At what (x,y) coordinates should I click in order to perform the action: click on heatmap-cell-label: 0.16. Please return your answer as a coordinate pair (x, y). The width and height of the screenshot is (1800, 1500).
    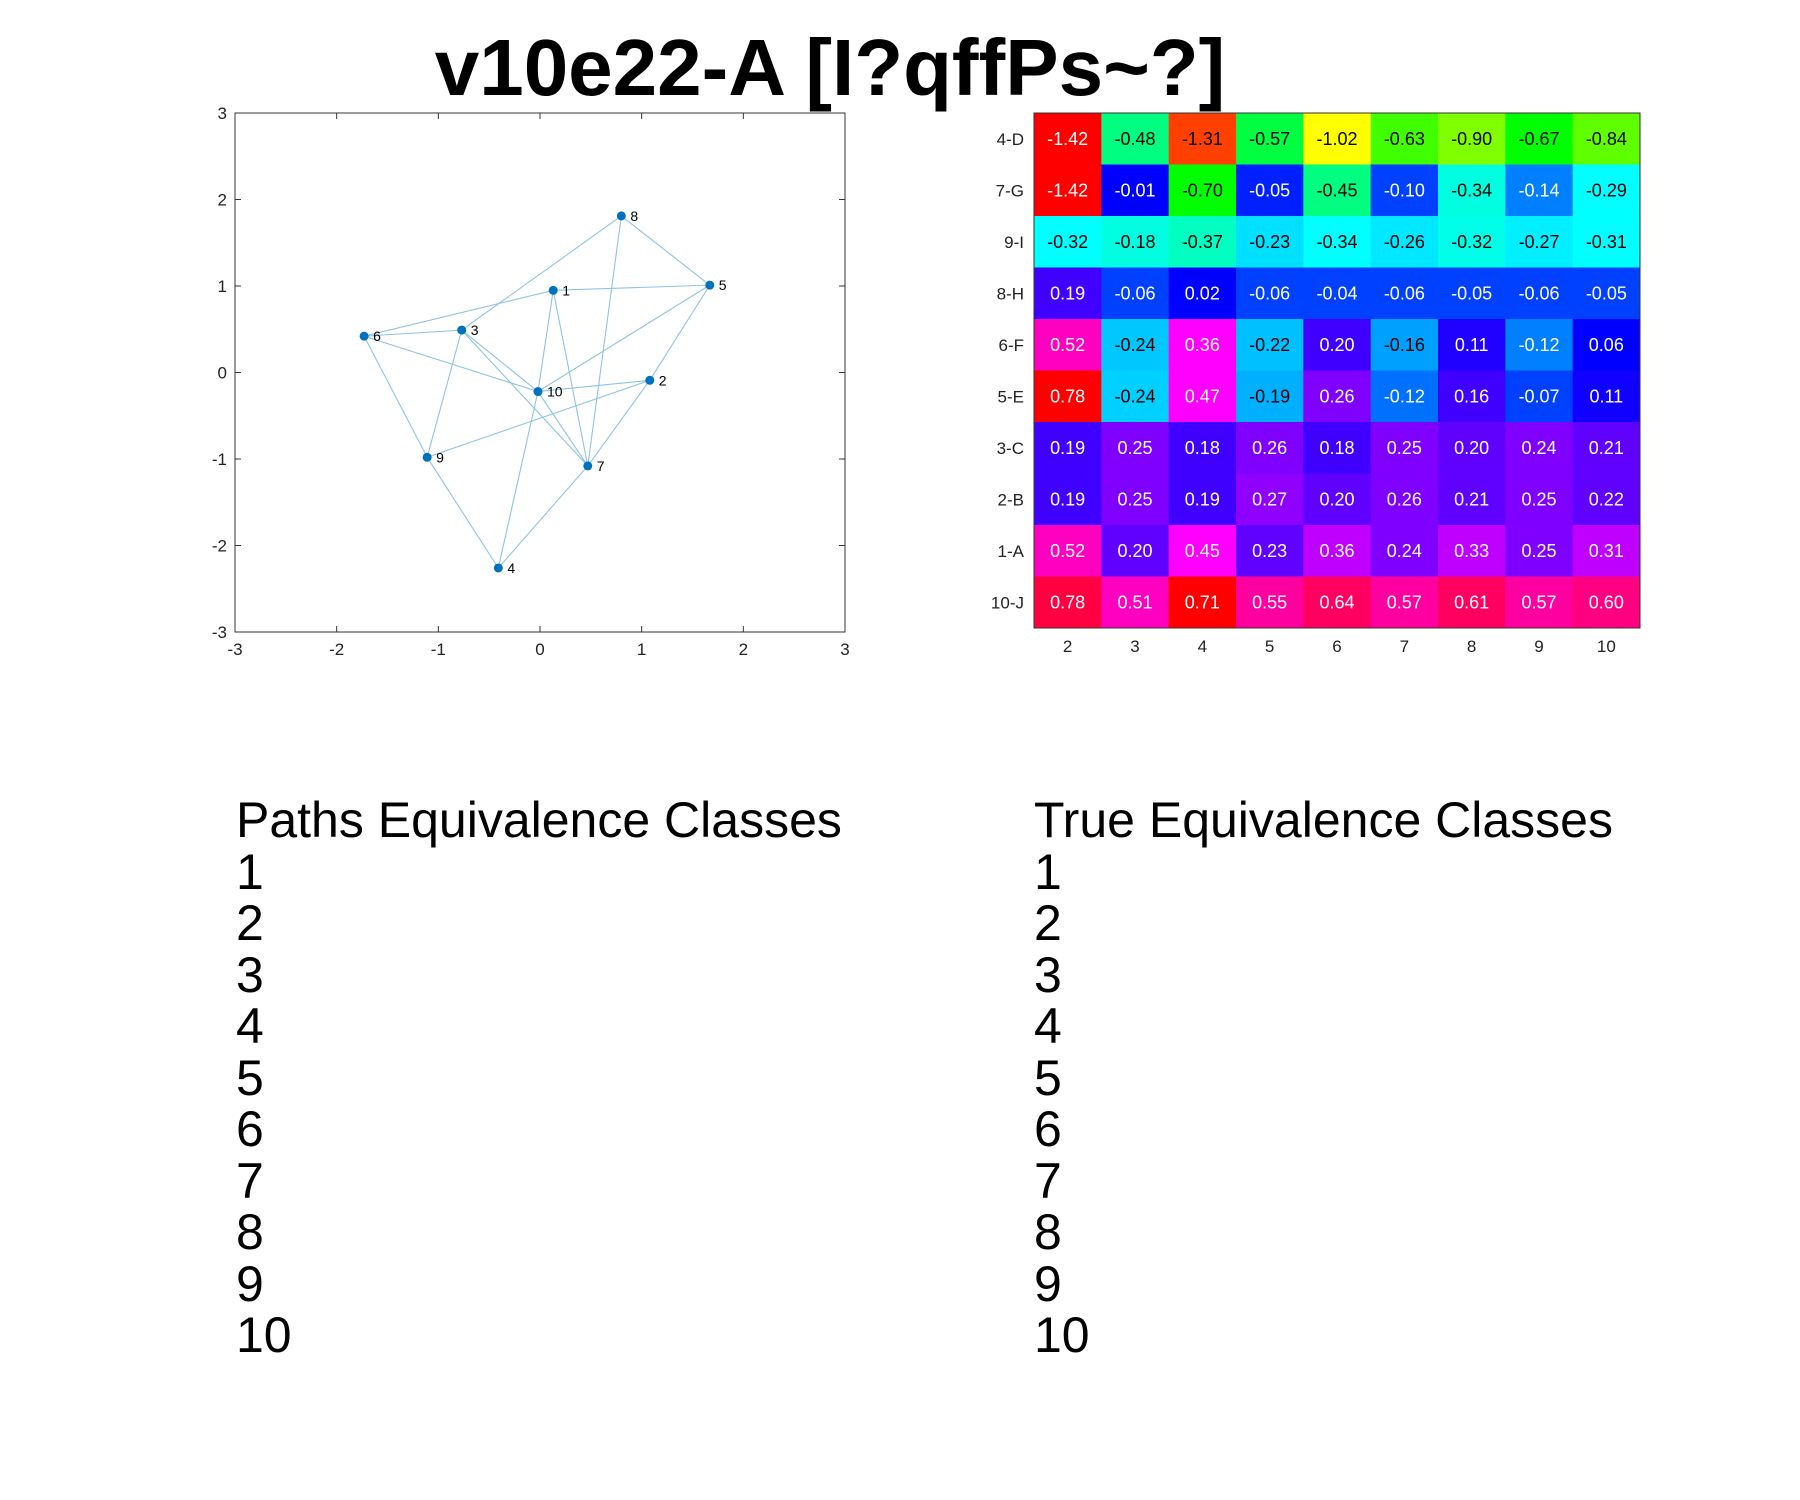
    Looking at the image, I should click on (1471, 396).